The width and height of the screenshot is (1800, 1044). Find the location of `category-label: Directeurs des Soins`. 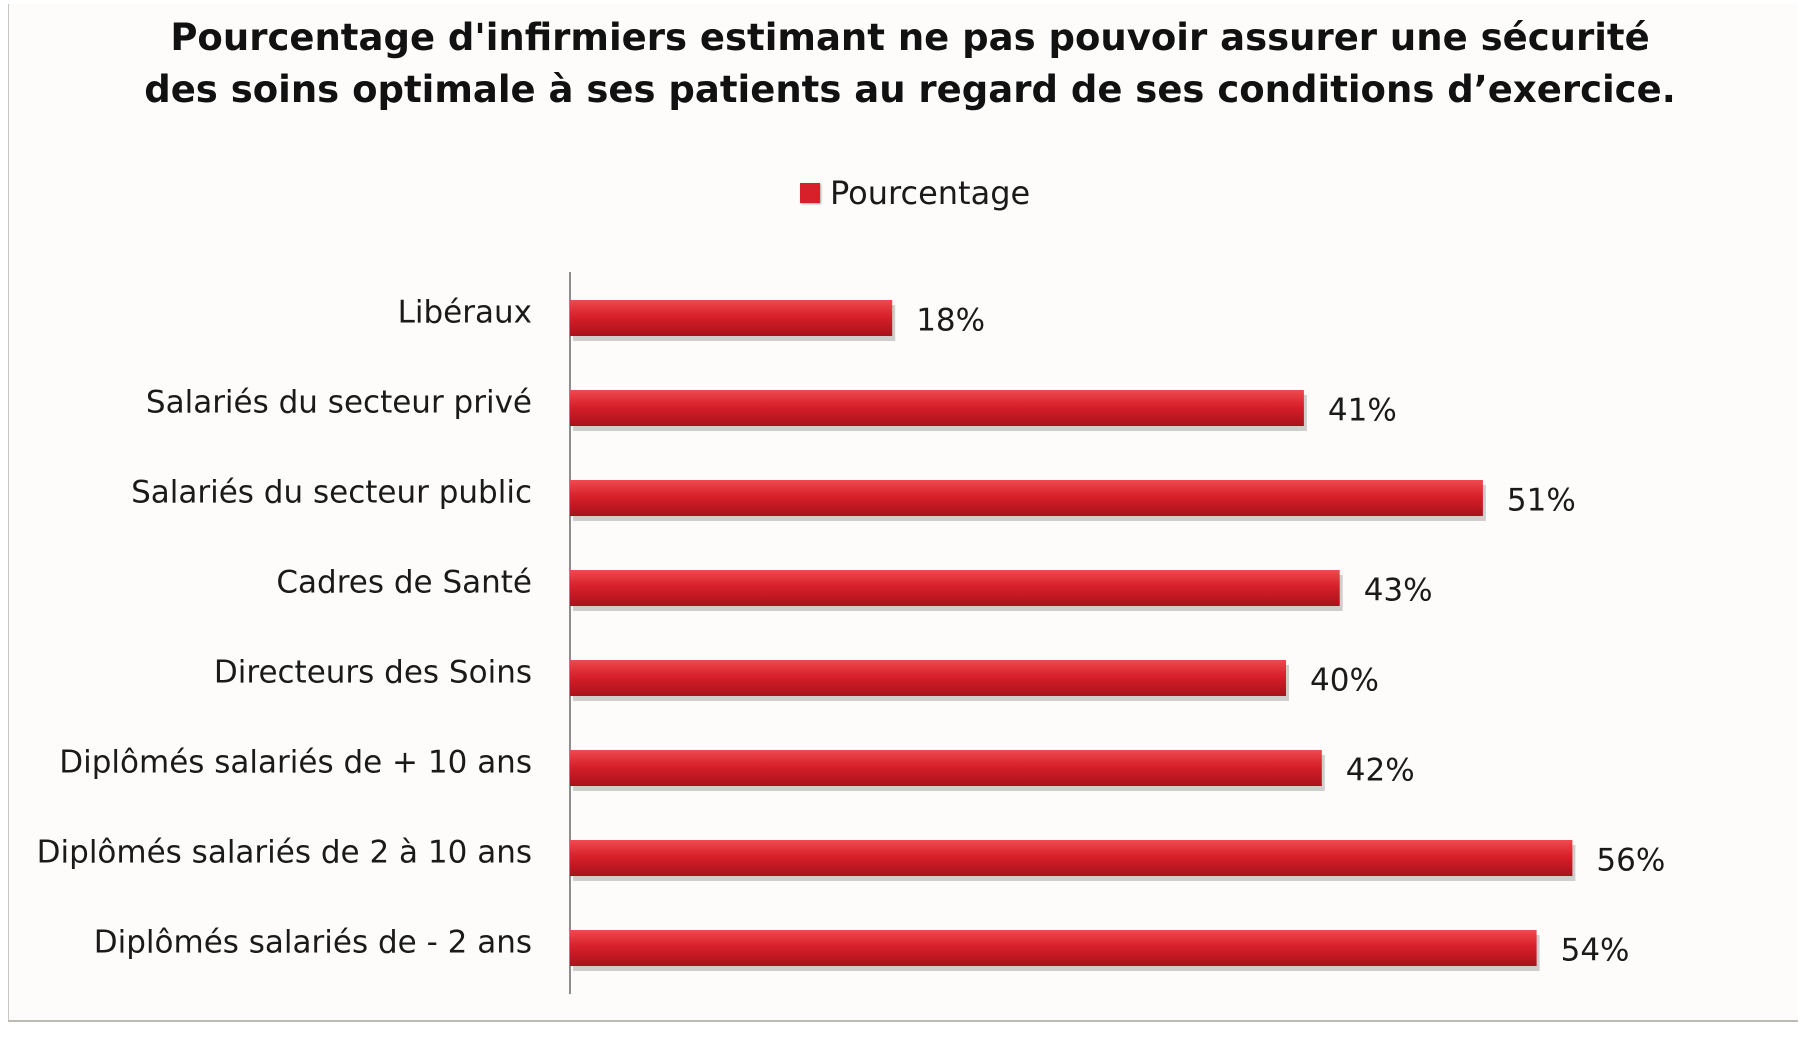

category-label: Directeurs des Soins is located at coordinates (373, 673).